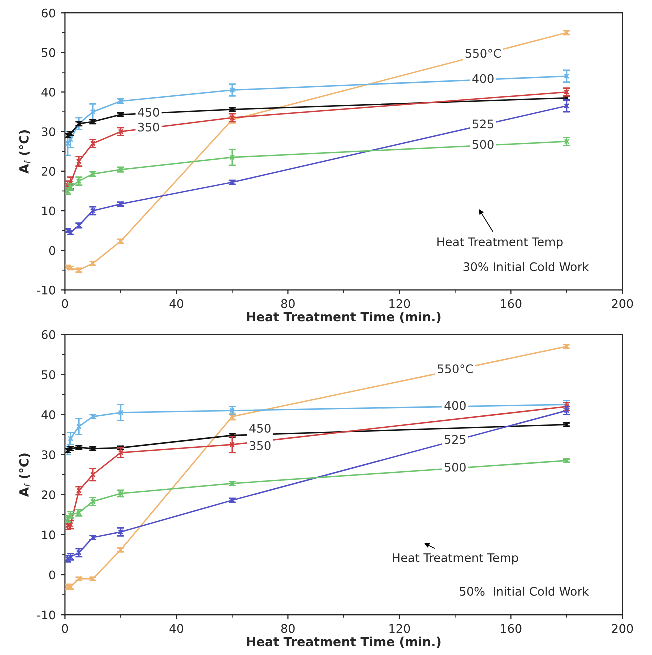 This screenshot has width=652, height=655. I want to click on annotation: 30% Initial Cold Work, so click(527, 267).